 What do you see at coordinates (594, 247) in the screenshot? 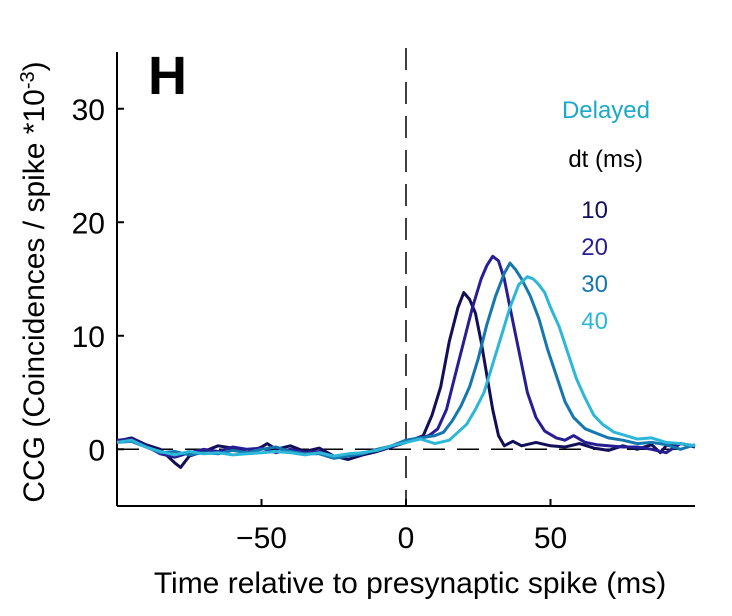
I see `legend-entry-20: 20` at bounding box center [594, 247].